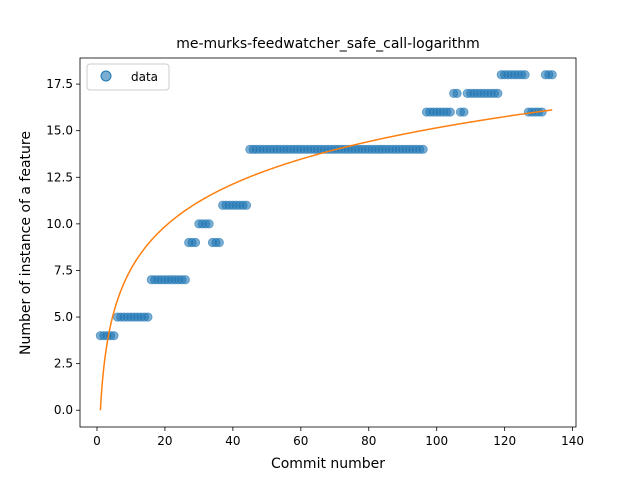  What do you see at coordinates (59, 224) in the screenshot?
I see `y-tick-label: 10.0` at bounding box center [59, 224].